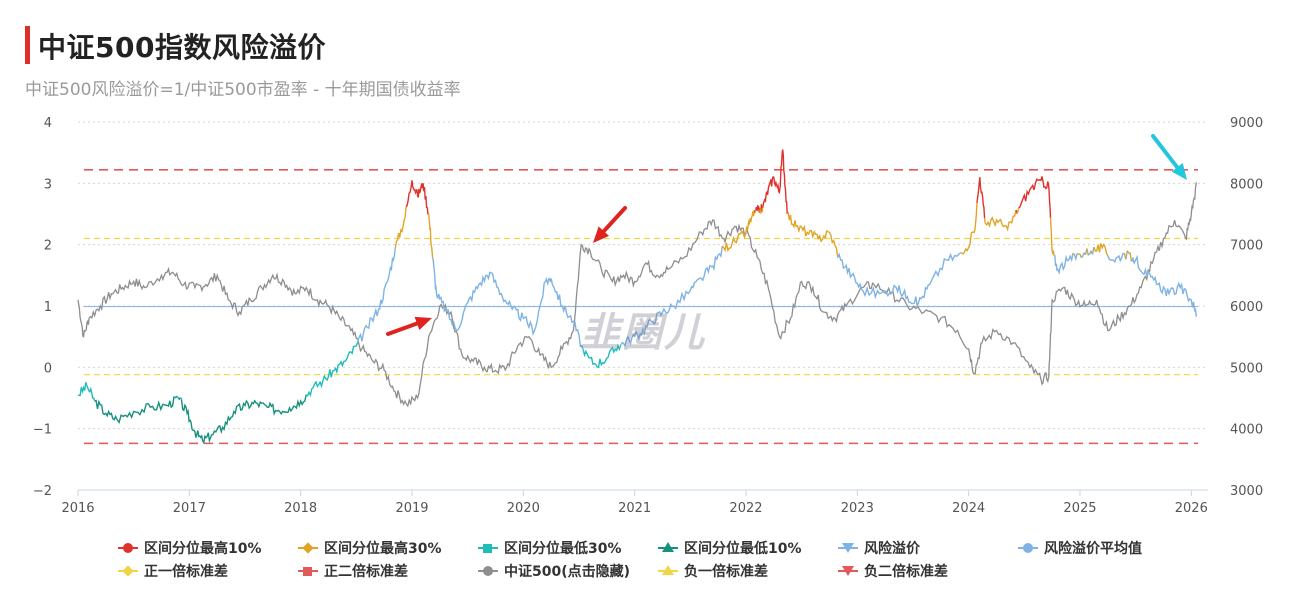 This screenshot has height=593, width=1297. I want to click on y-left-tick-label: 2, so click(48, 246).